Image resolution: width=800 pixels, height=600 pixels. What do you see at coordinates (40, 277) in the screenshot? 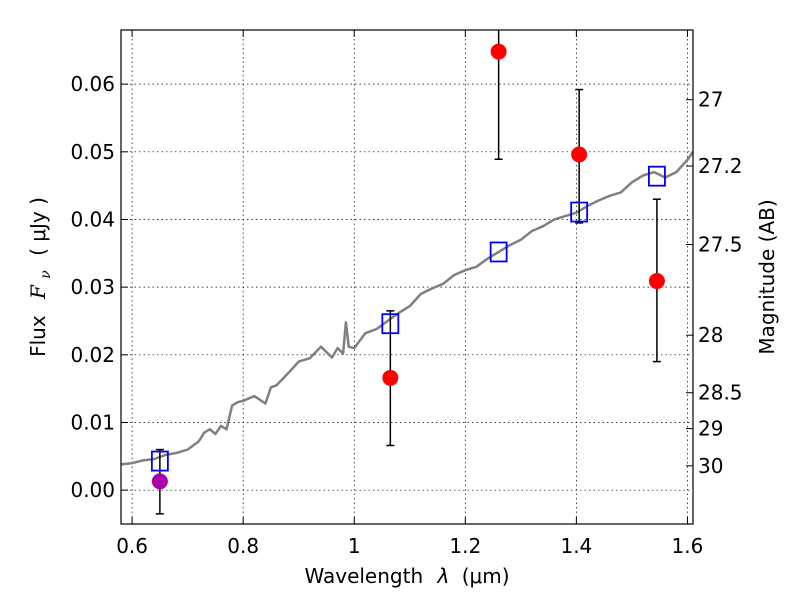
I see `y-axis-label: Flux F ν ( μJy )` at bounding box center [40, 277].